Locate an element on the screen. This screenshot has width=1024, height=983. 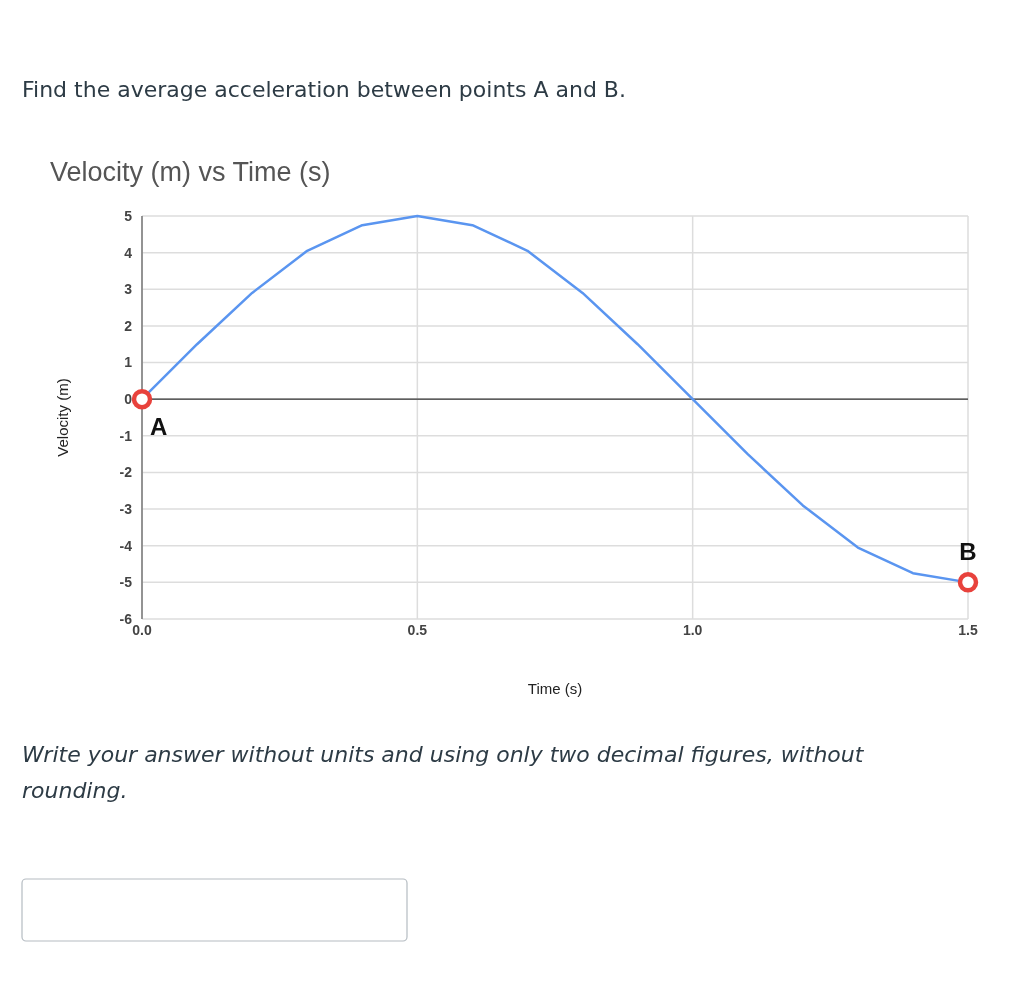
y-tick-label: 0 is located at coordinates (128, 399).